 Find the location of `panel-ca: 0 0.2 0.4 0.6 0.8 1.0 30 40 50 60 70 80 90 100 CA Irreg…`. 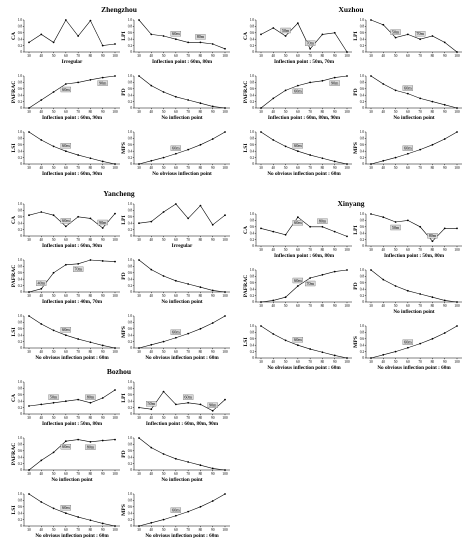

panel-ca: 0 0.2 0.4 0.6 0.8 1.0 30 40 50 60 70 80 90 100 CA Irreg… is located at coordinates (65, 41).